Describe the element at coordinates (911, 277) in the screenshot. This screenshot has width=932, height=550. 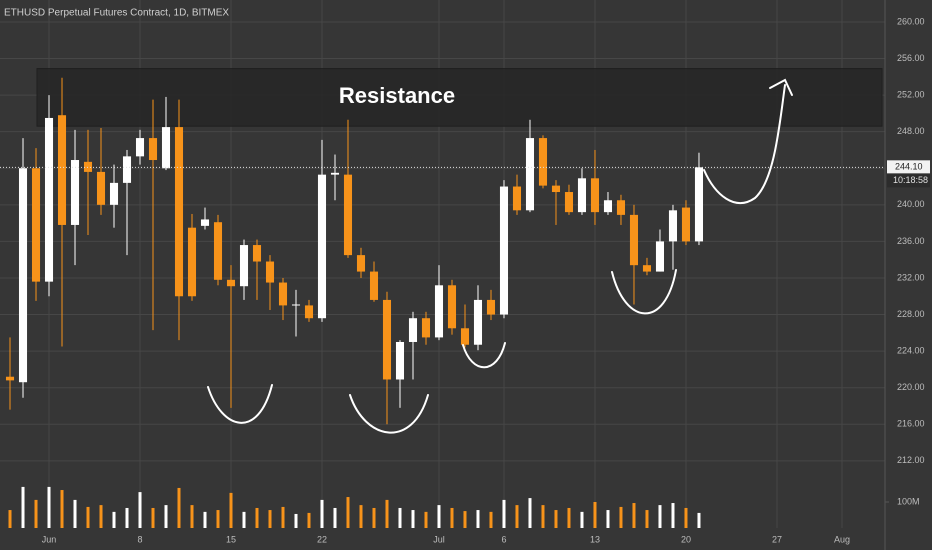
I see `y-tick-label: 232.00` at that location.